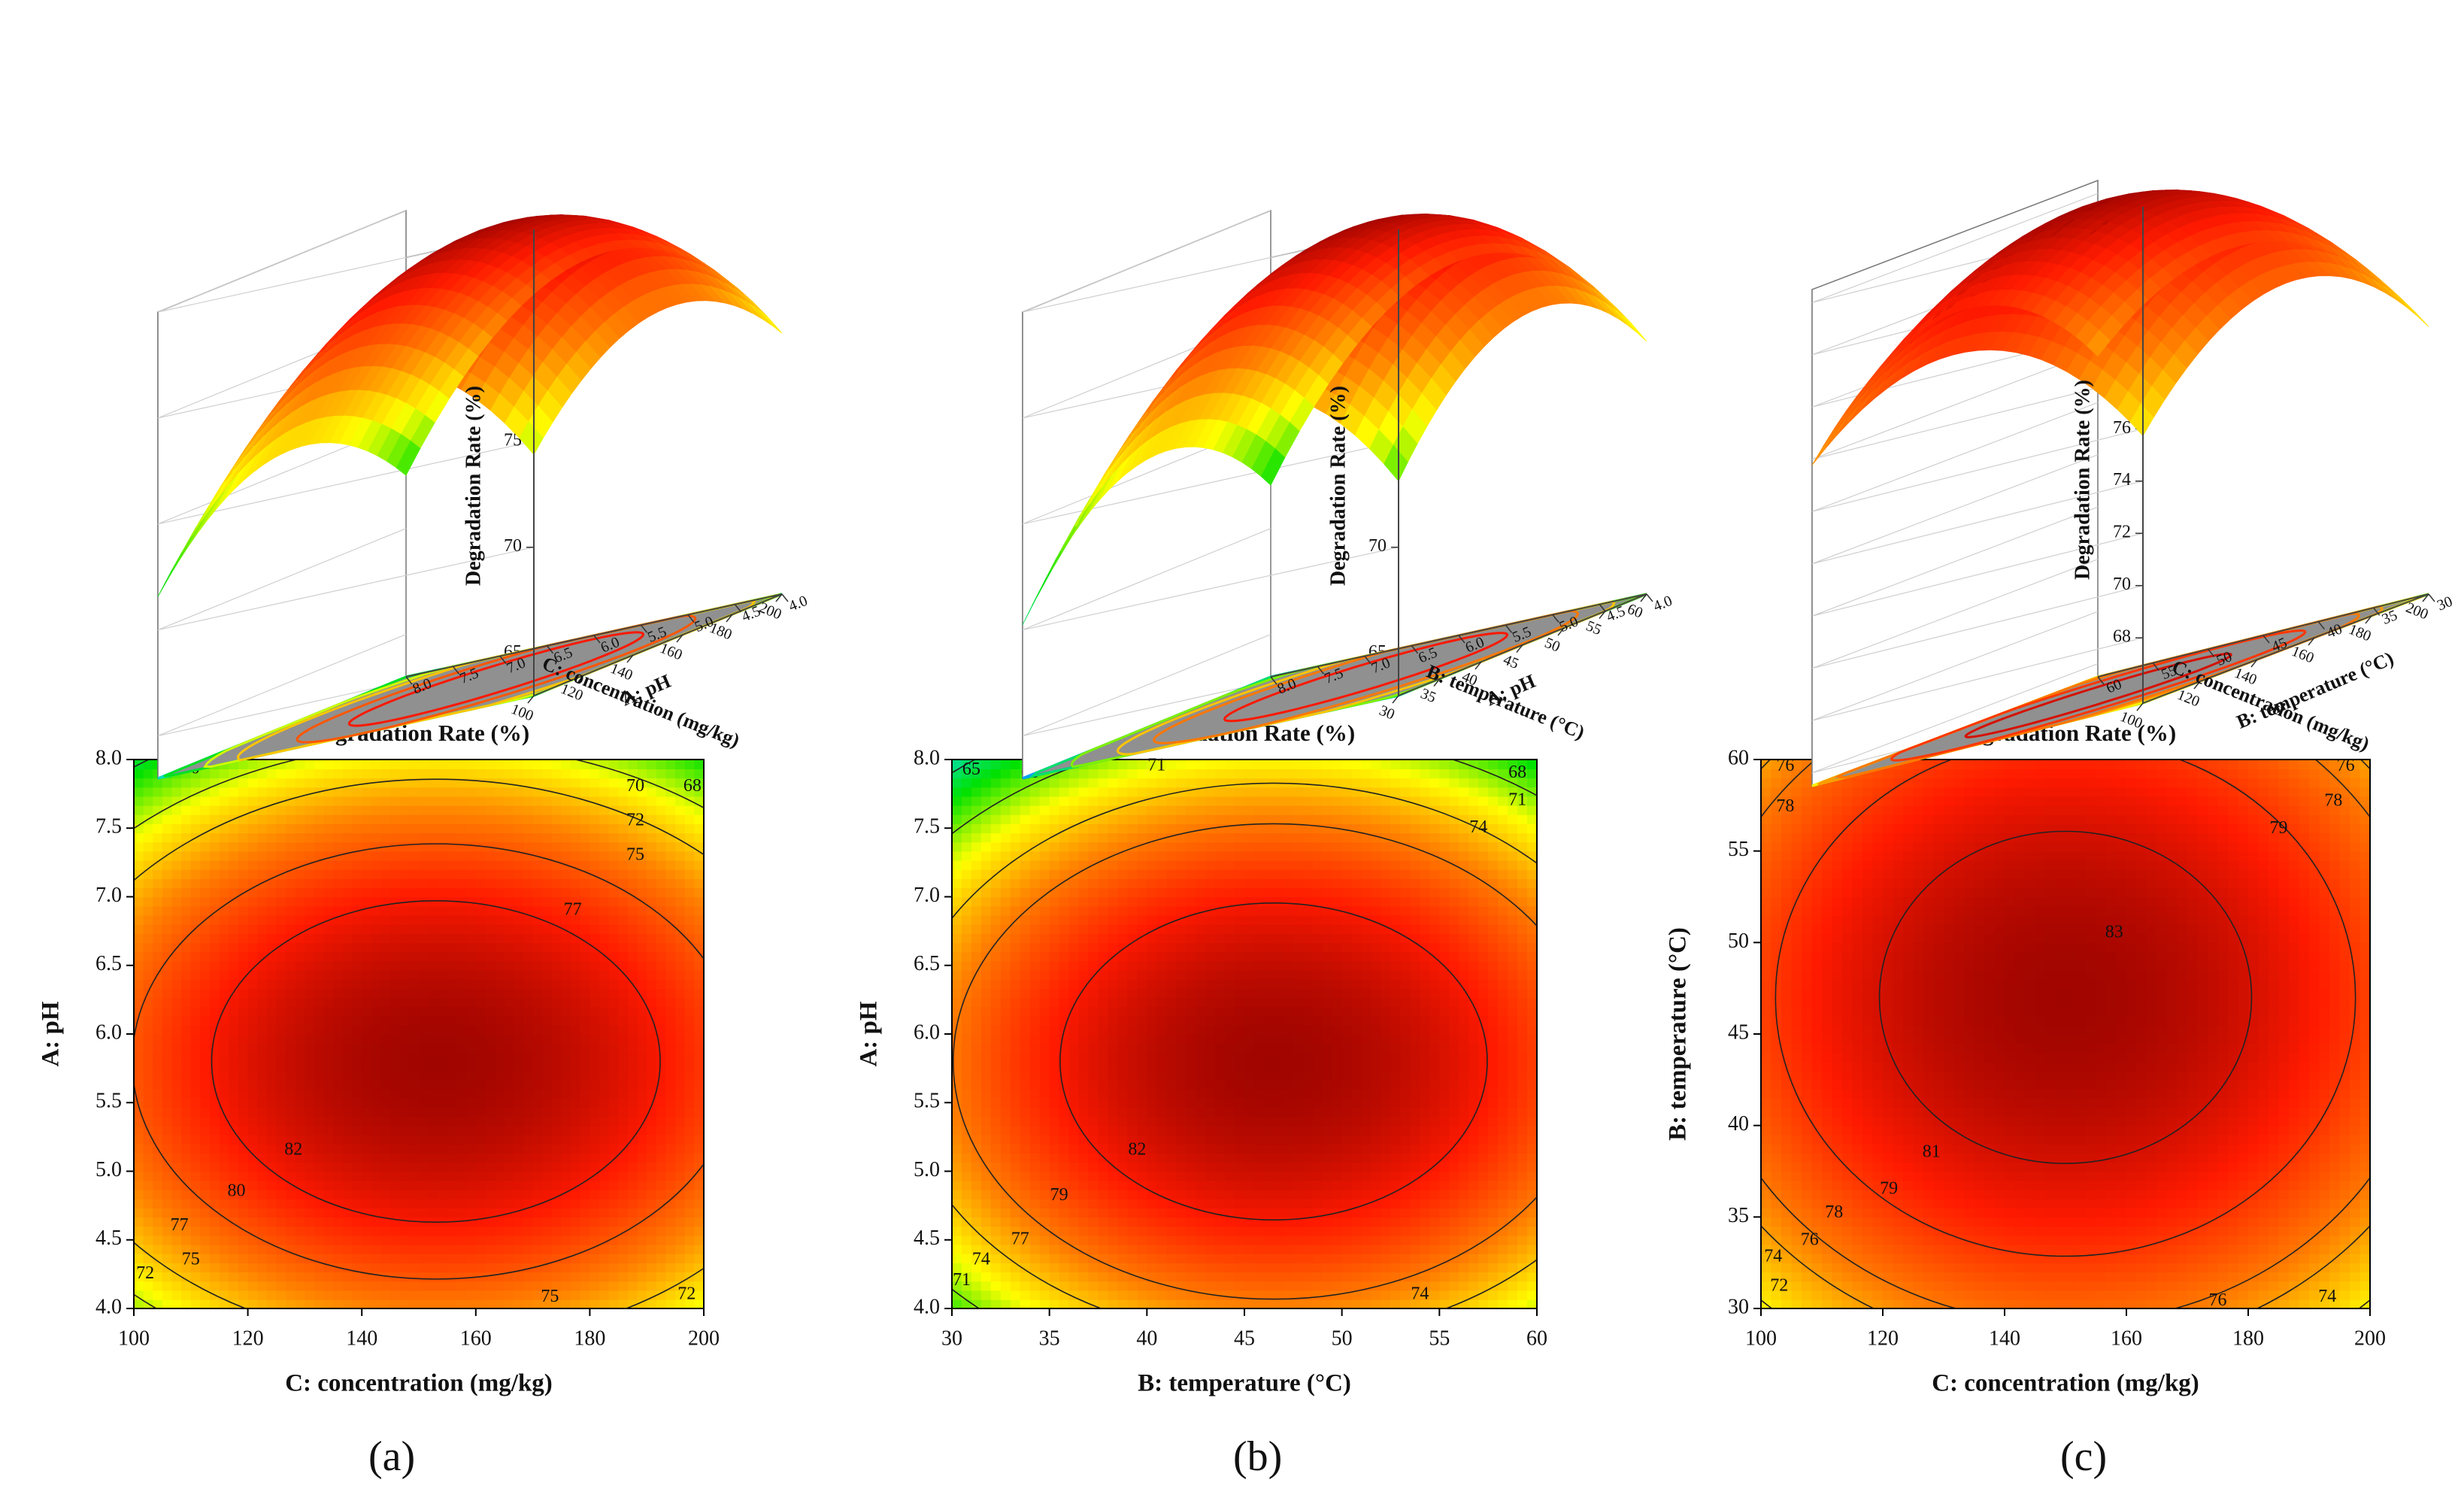 This screenshot has height=1504, width=2464. I want to click on contour-label: 70, so click(635, 786).